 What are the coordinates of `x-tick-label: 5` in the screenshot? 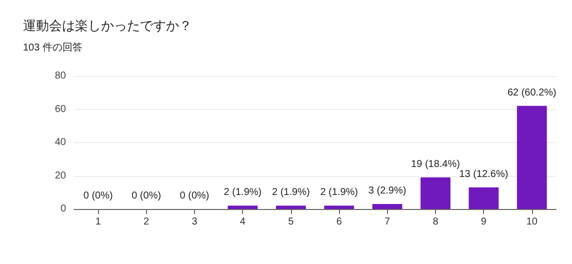 It's located at (291, 222).